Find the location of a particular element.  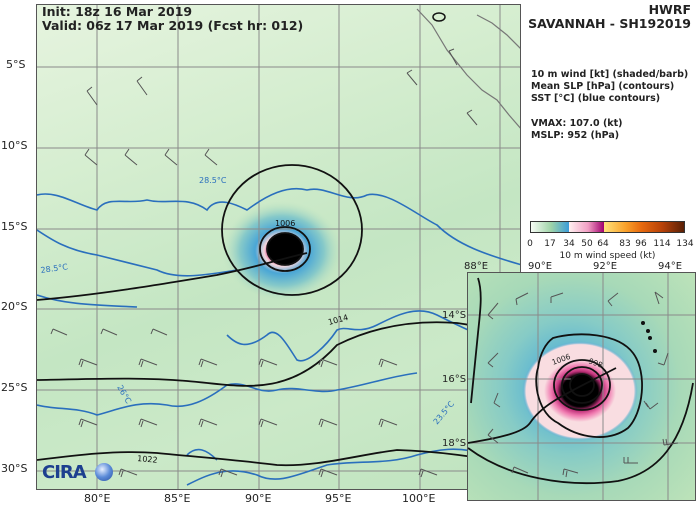

lat-label: 30°S is located at coordinates (14, 468).